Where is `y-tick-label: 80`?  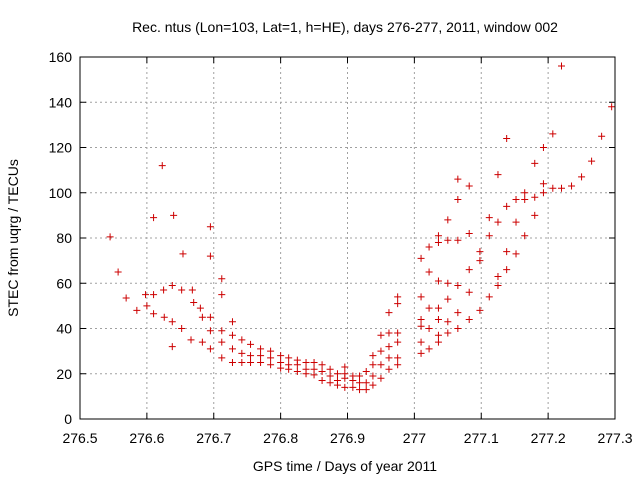 y-tick-label: 80 is located at coordinates (64, 238).